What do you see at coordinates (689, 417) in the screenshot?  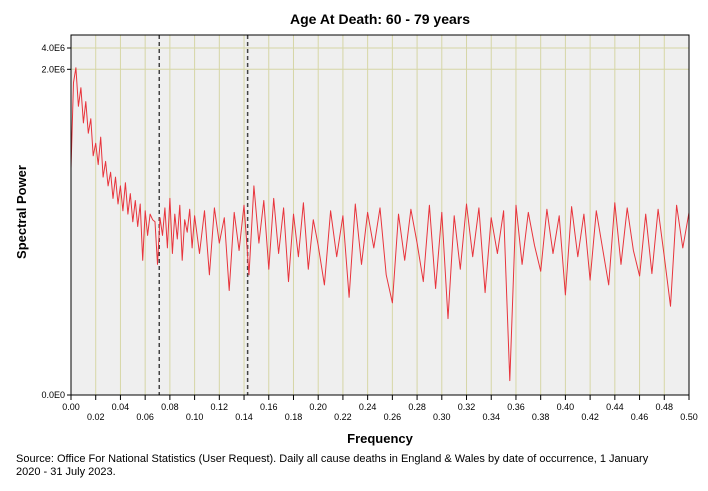 I see `x-tick-label: 0.50` at bounding box center [689, 417].